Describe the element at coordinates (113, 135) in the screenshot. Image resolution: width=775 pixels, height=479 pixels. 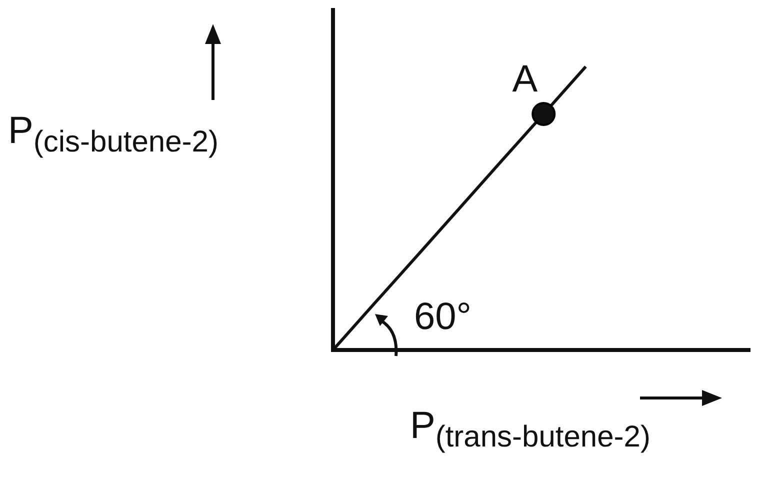
I see `y-axis-title: P$_{(cis-butene-2)}$` at that location.